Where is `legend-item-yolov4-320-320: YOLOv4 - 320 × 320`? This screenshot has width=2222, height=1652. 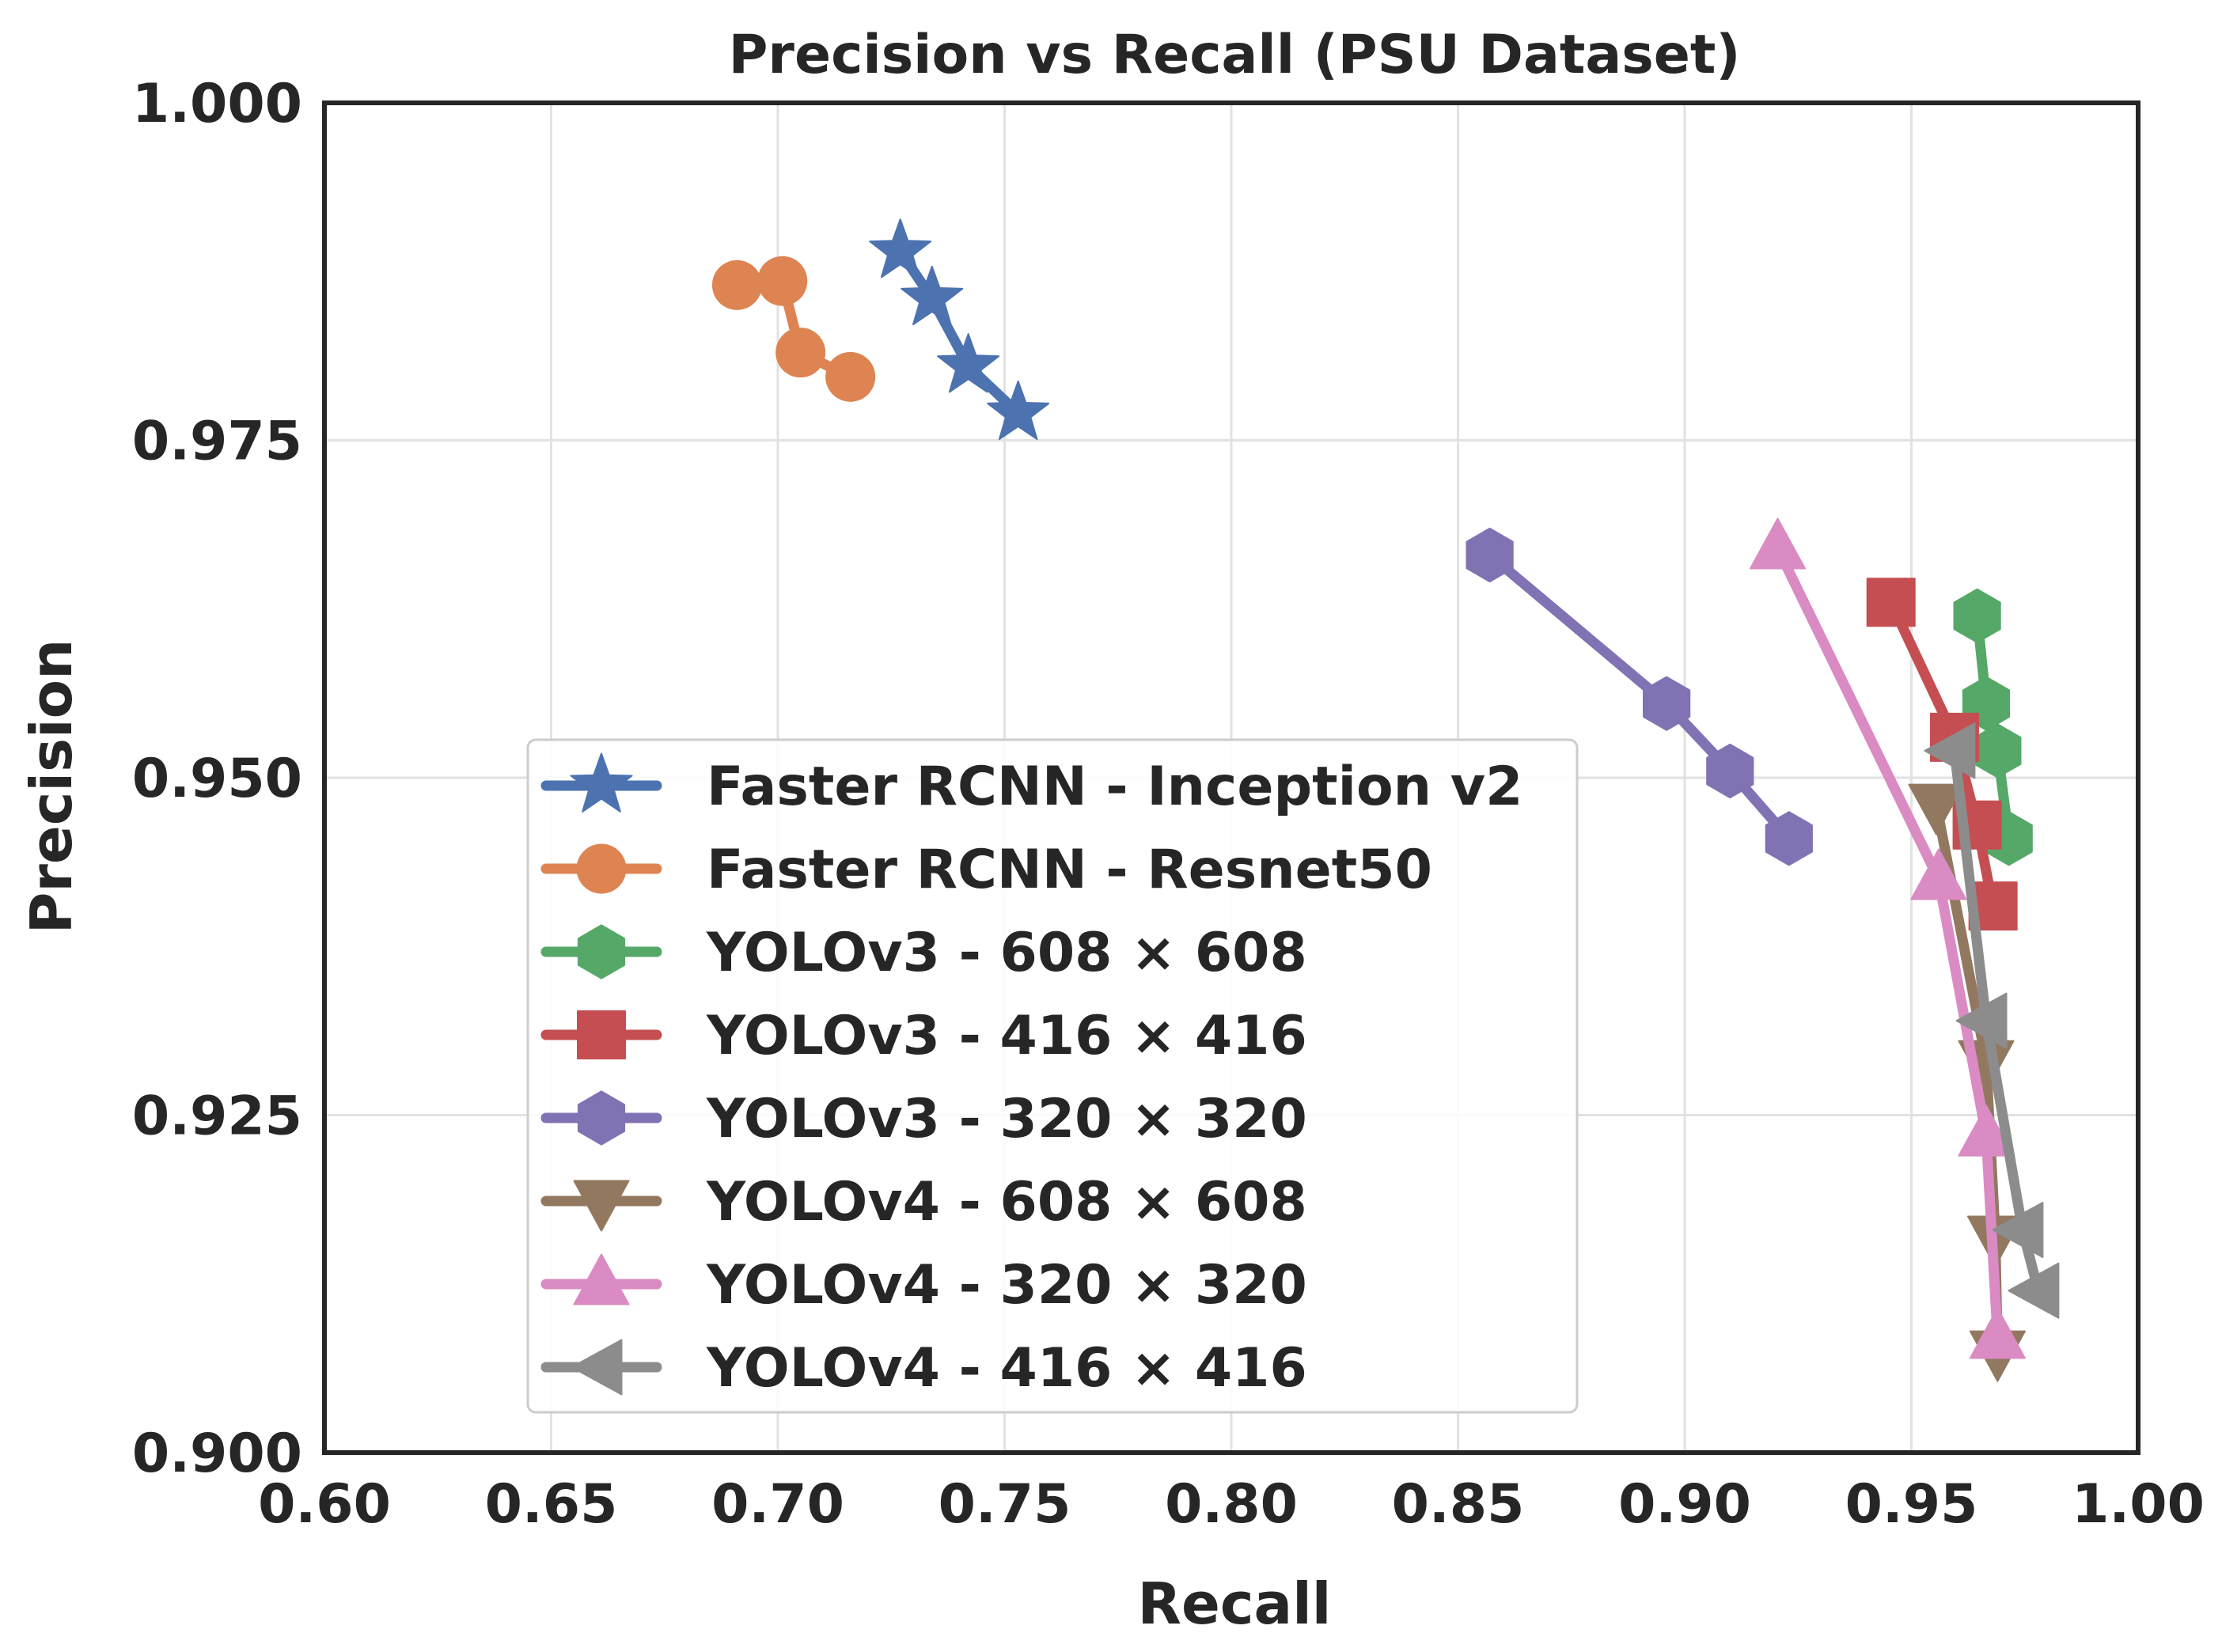
legend-item-yolov4-320-320: YOLOv4 - 320 × 320 is located at coordinates (923, 1285).